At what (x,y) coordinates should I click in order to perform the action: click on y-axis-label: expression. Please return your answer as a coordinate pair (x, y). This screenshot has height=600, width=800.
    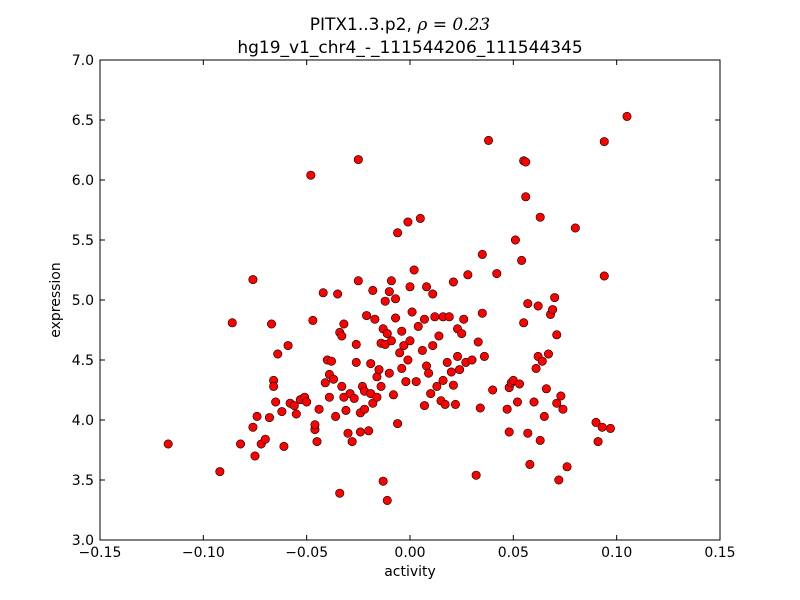
    Looking at the image, I should click on (56, 300).